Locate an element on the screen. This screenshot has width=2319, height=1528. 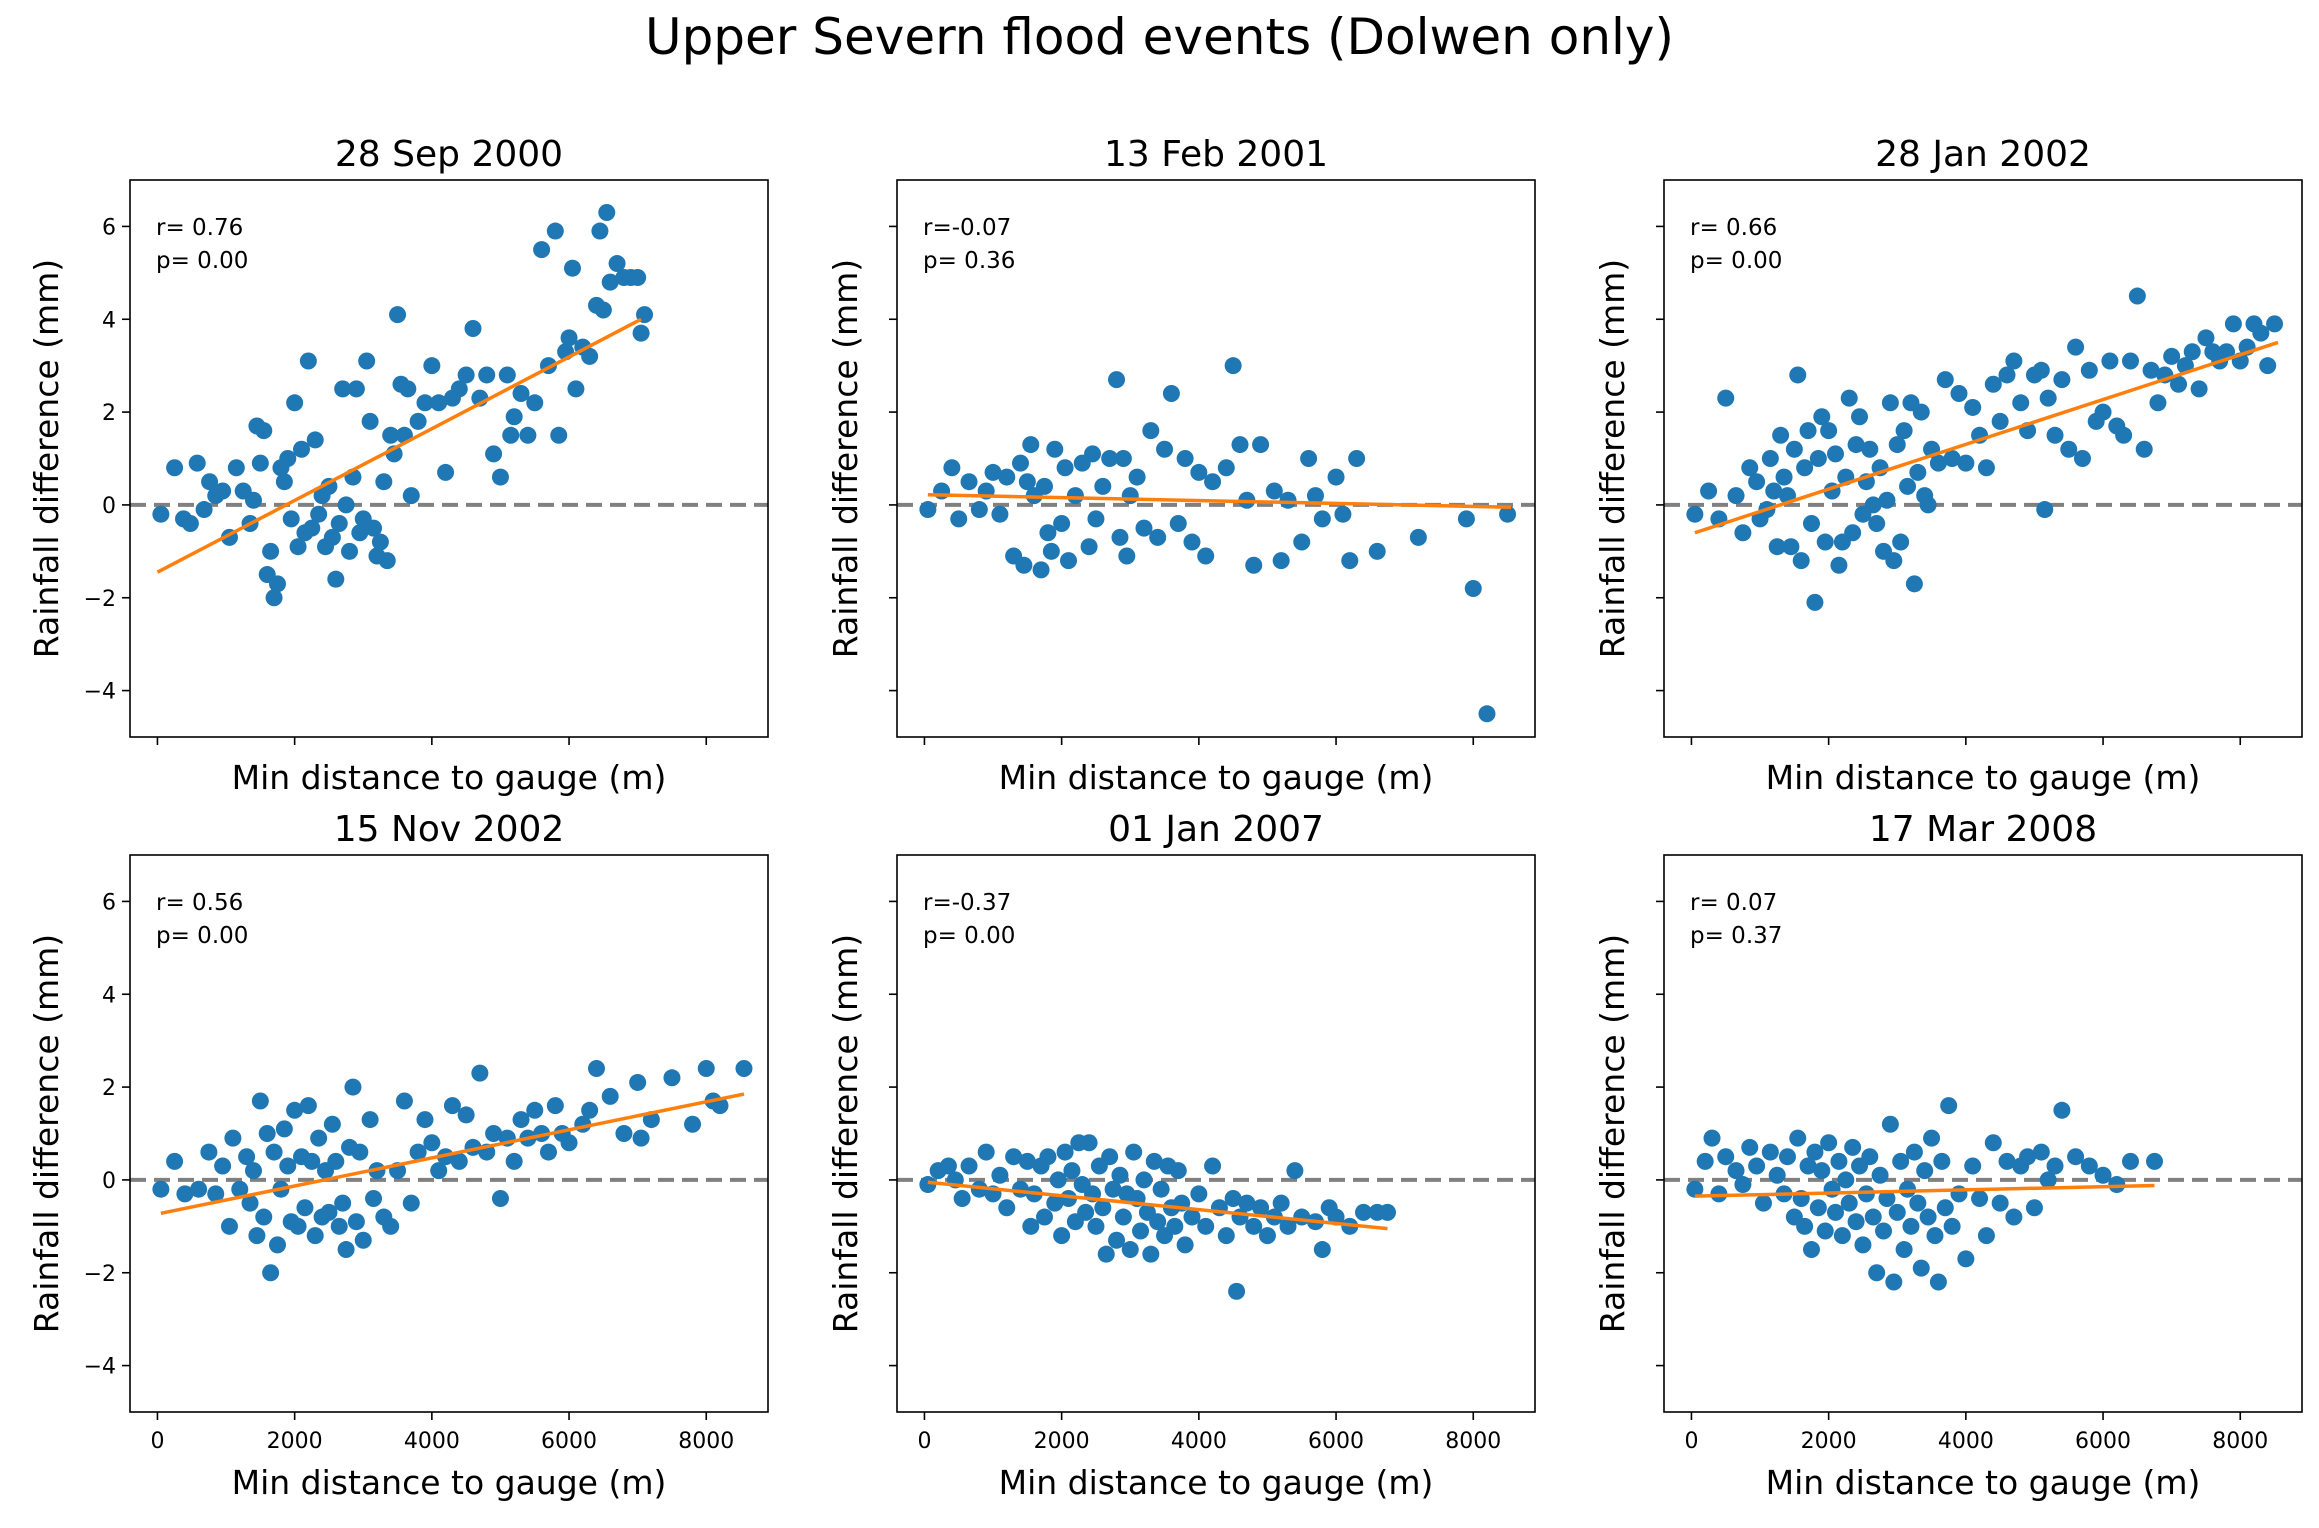
regression-line is located at coordinates (399, 445).